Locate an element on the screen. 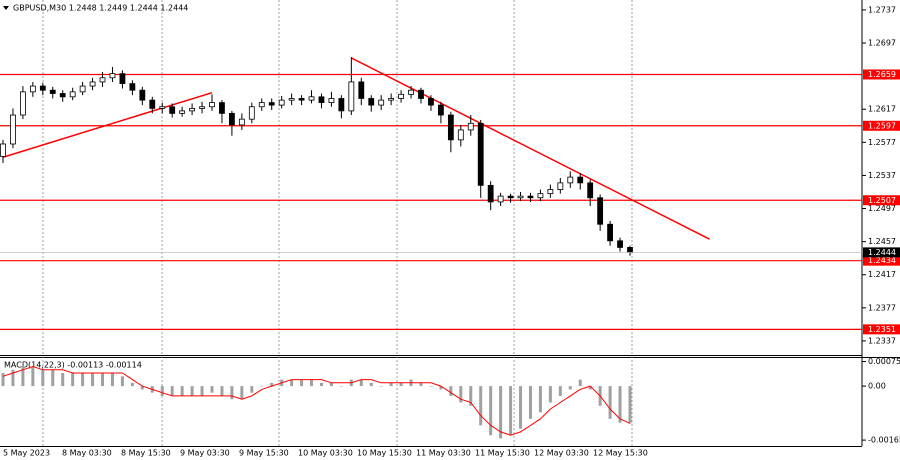  y-tick-label: 1.2617 is located at coordinates (882, 109).